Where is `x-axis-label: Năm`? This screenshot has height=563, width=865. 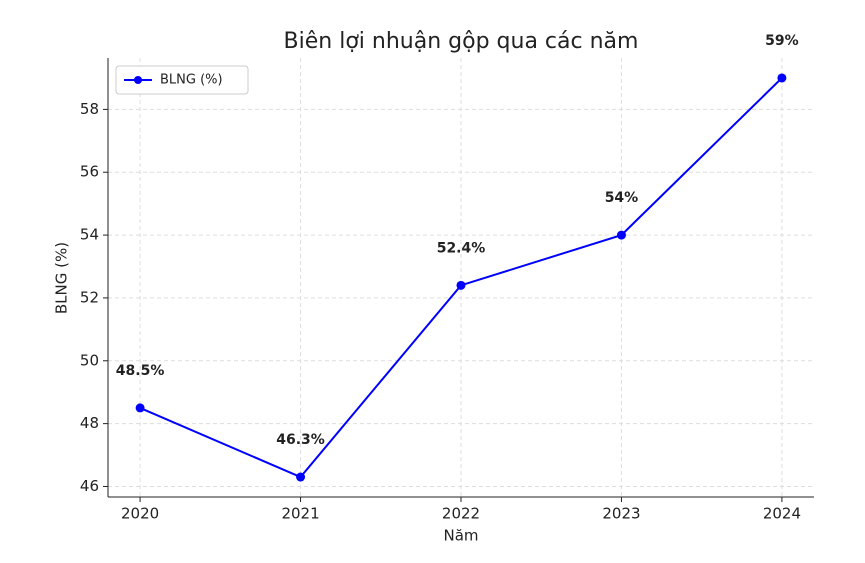 x-axis-label: Năm is located at coordinates (460, 536).